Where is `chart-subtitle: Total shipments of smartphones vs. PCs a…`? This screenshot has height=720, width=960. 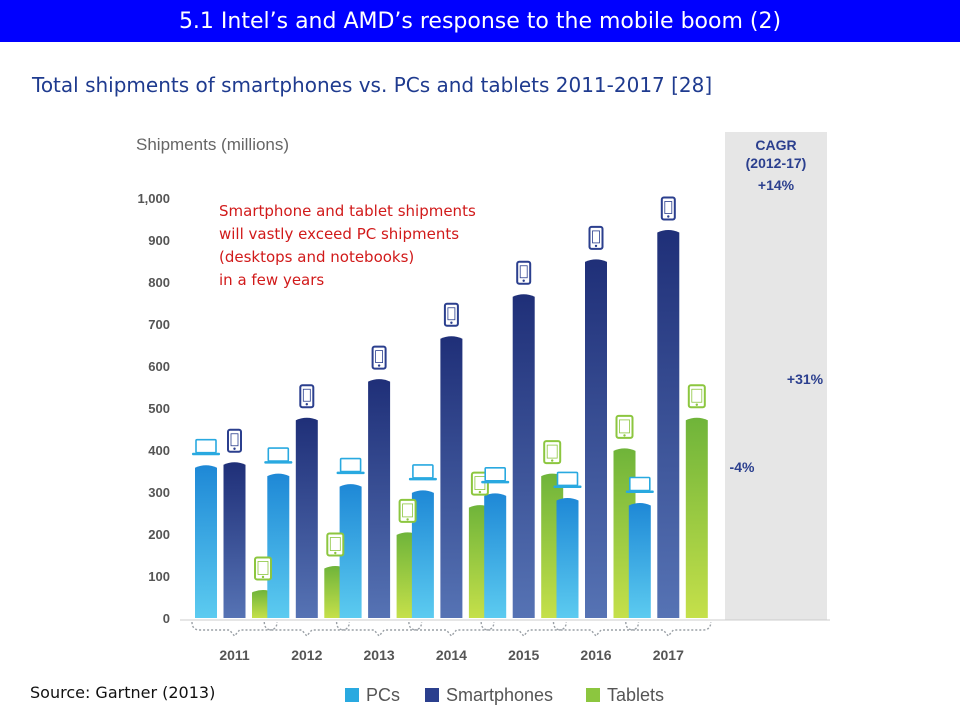
chart-subtitle: Total shipments of smartphones vs. PCs a… is located at coordinates (372, 85).